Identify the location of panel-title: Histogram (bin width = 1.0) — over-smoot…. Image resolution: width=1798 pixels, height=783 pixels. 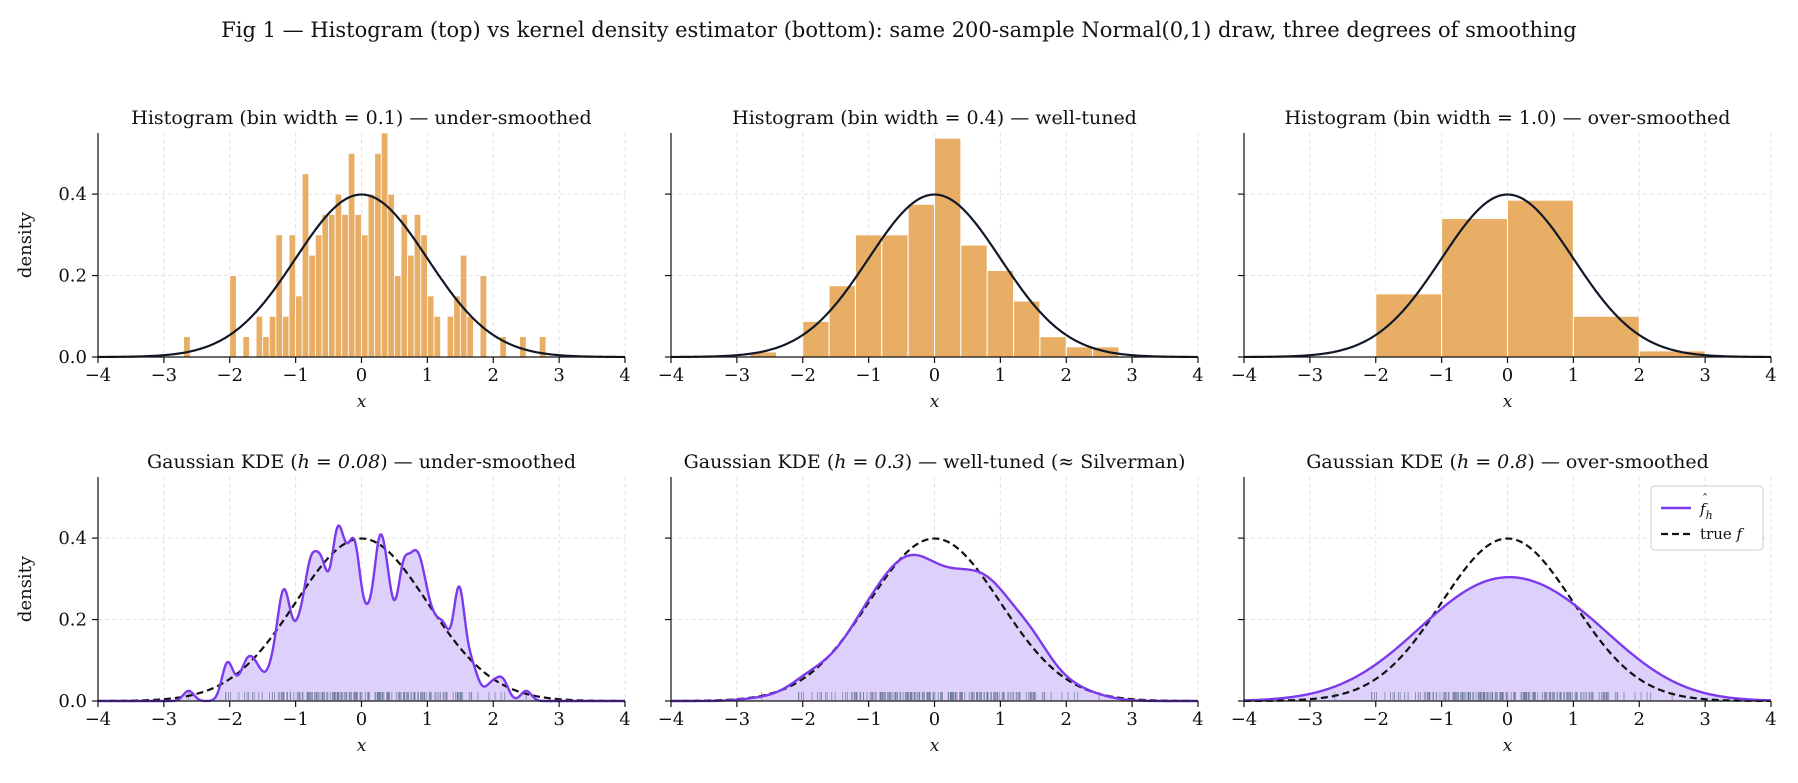
(1508, 118).